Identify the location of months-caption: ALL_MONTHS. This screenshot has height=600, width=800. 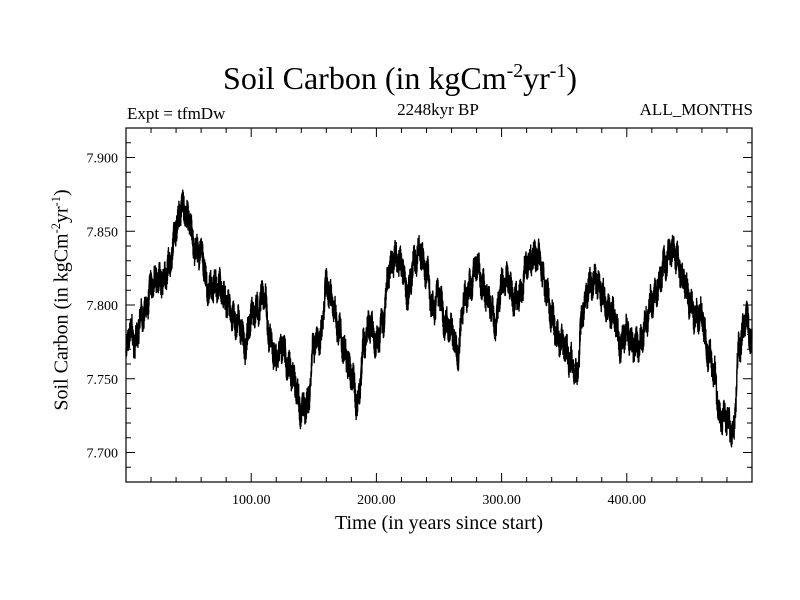
(696, 109).